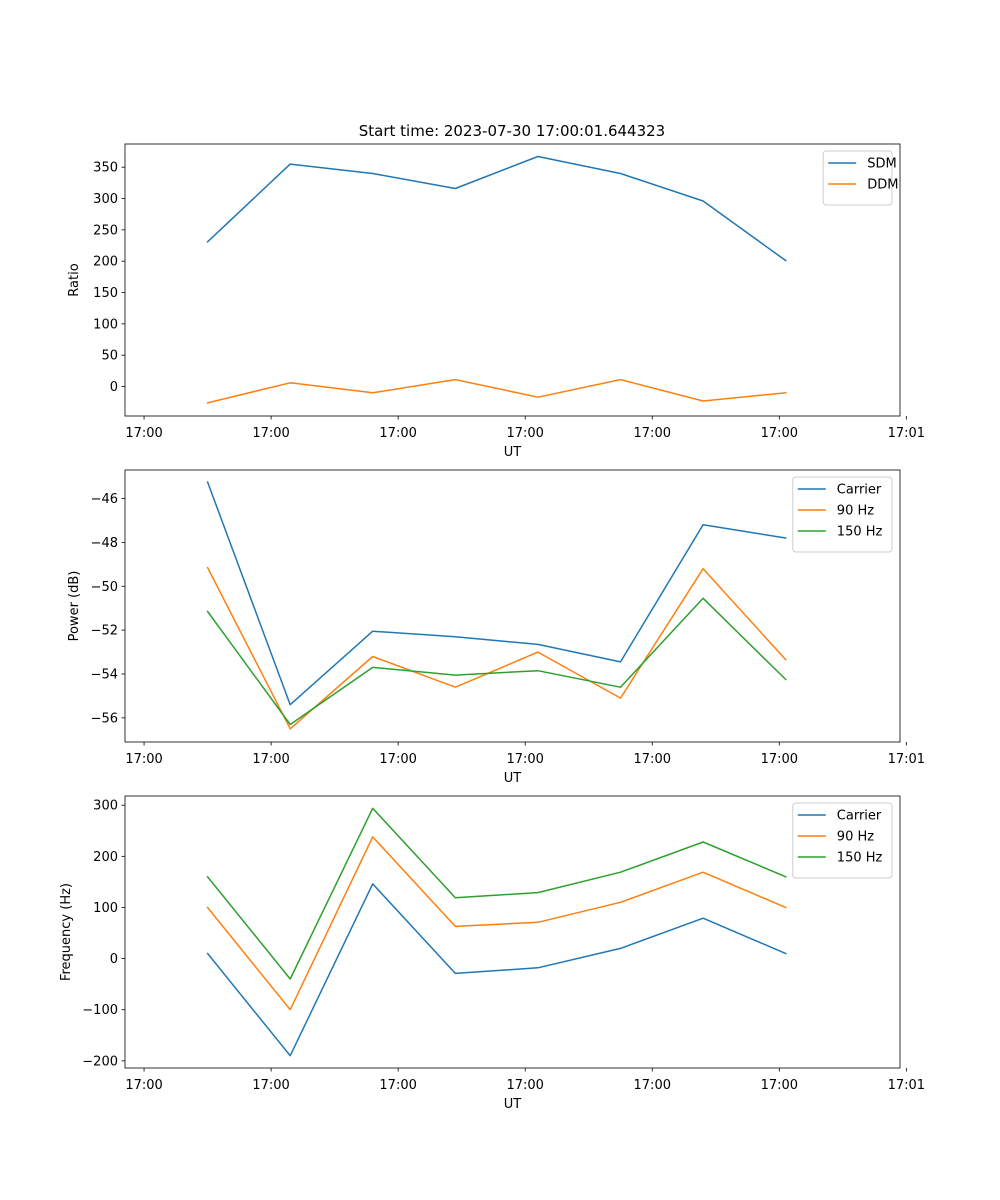 Image resolution: width=1000 pixels, height=1200 pixels. I want to click on ratio-y-tick-label: 150, so click(105, 293).